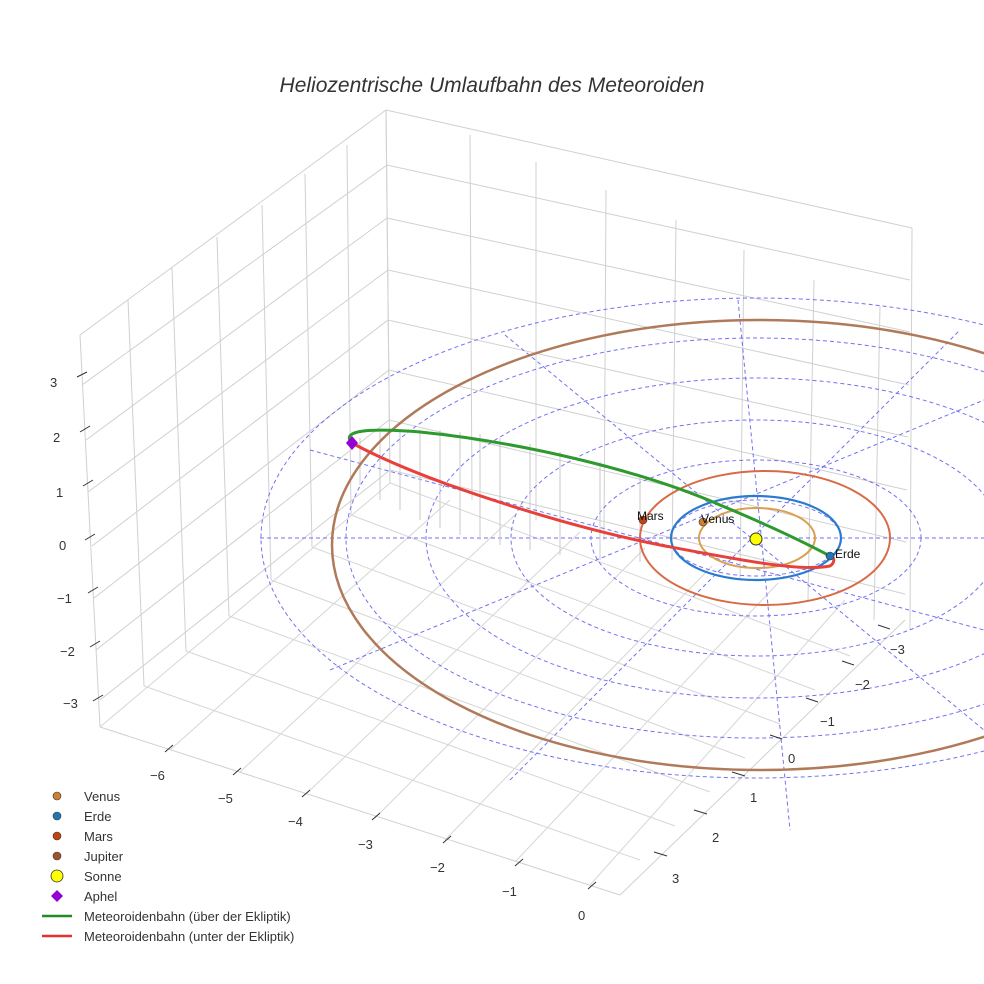 The height and width of the screenshot is (984, 984). What do you see at coordinates (703, 522) in the screenshot?
I see `venus-marker` at bounding box center [703, 522].